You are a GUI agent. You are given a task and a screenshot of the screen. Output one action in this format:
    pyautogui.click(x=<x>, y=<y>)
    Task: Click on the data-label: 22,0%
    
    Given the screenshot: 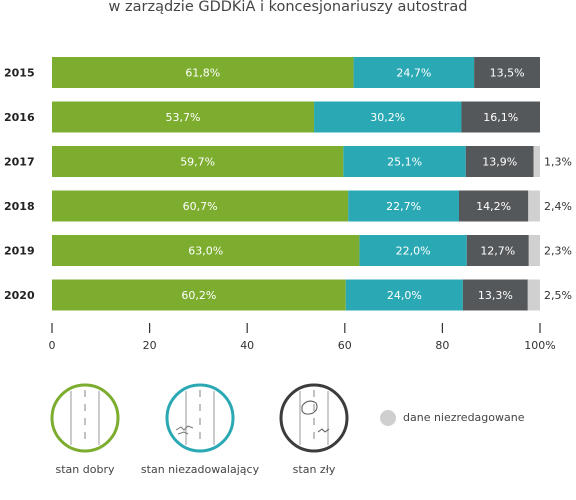 What is the action you would take?
    pyautogui.click(x=413, y=251)
    